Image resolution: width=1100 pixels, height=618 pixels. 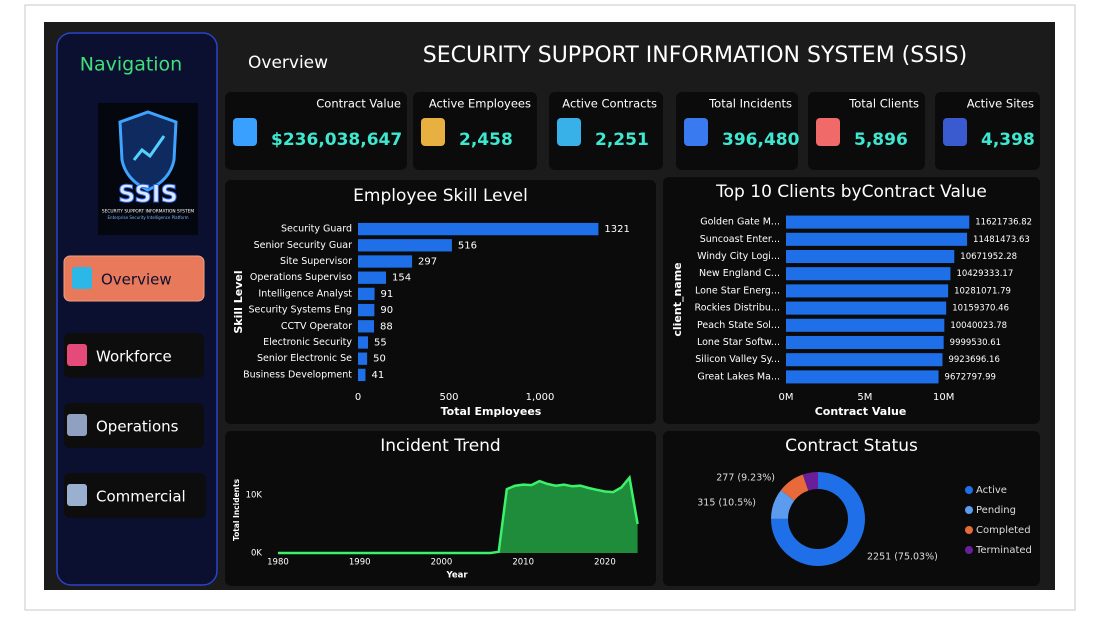 What do you see at coordinates (616, 229) in the screenshot?
I see `data-label: 1321` at bounding box center [616, 229].